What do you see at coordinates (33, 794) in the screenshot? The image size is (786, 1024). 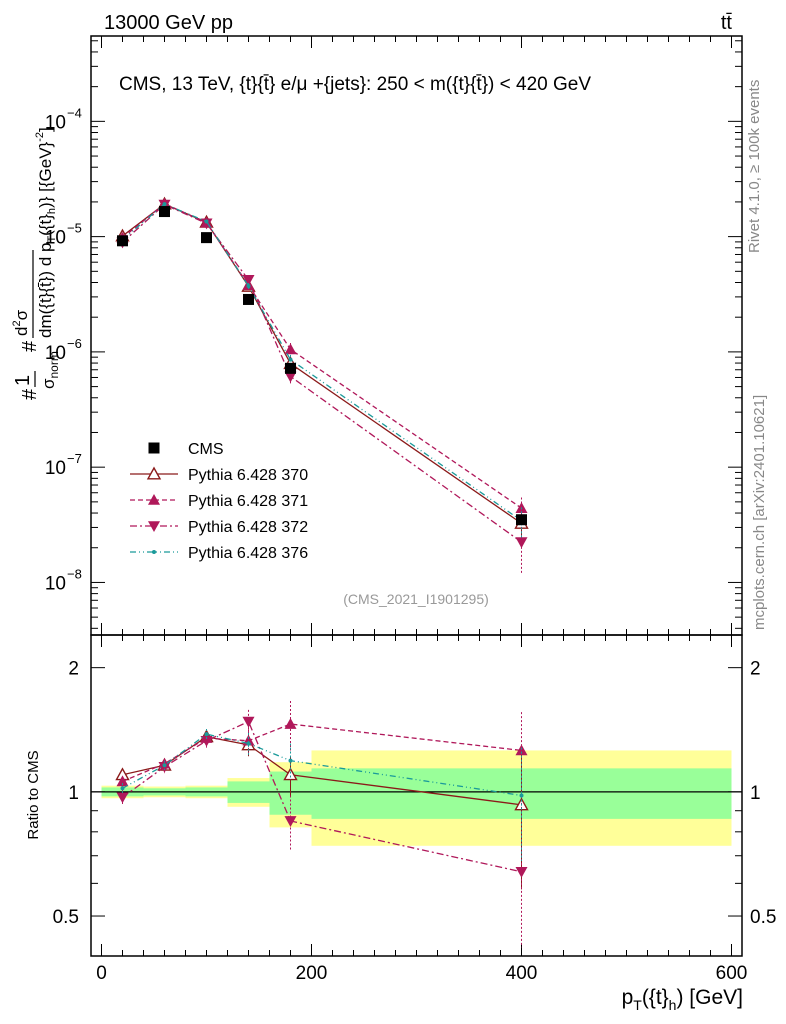 I see `ratio-axis-label: Ratio to CMS` at bounding box center [33, 794].